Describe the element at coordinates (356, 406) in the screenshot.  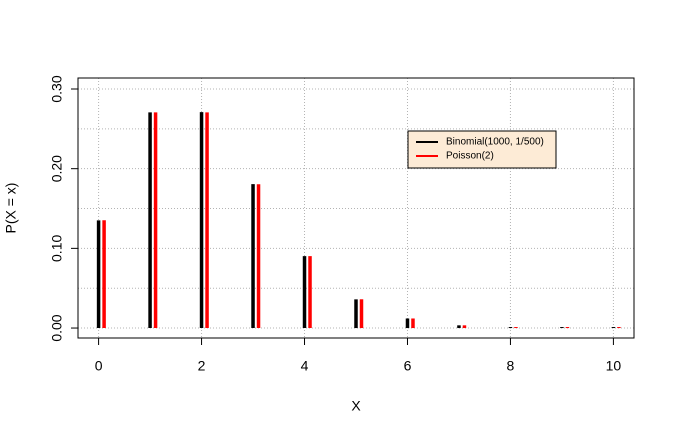
I see `x-axis-label: X` at that location.